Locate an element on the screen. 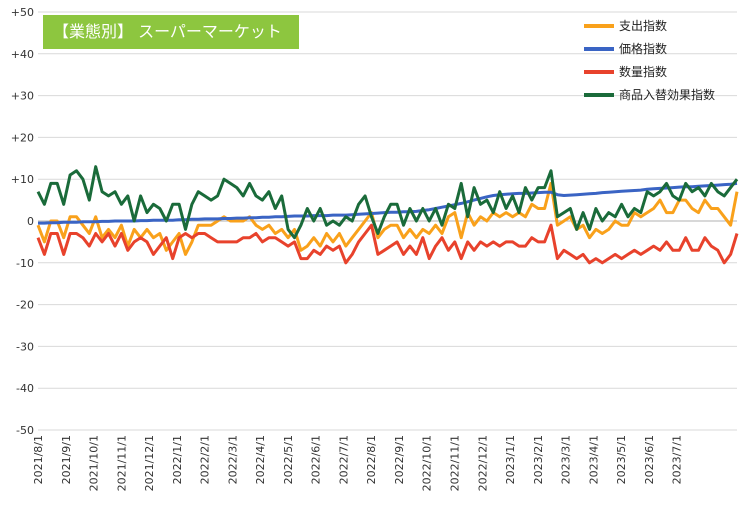 Image resolution: width=742 pixels, height=510 pixels. y-tick-label: 0 is located at coordinates (30, 221).